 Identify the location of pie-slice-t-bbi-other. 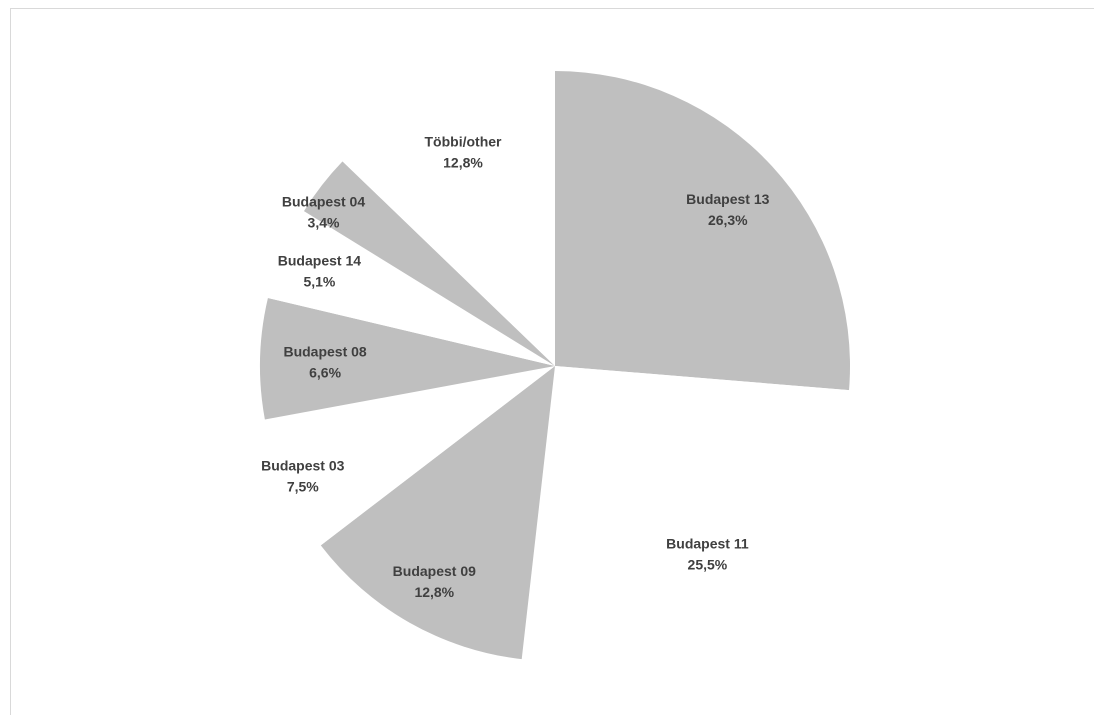
(448, 218).